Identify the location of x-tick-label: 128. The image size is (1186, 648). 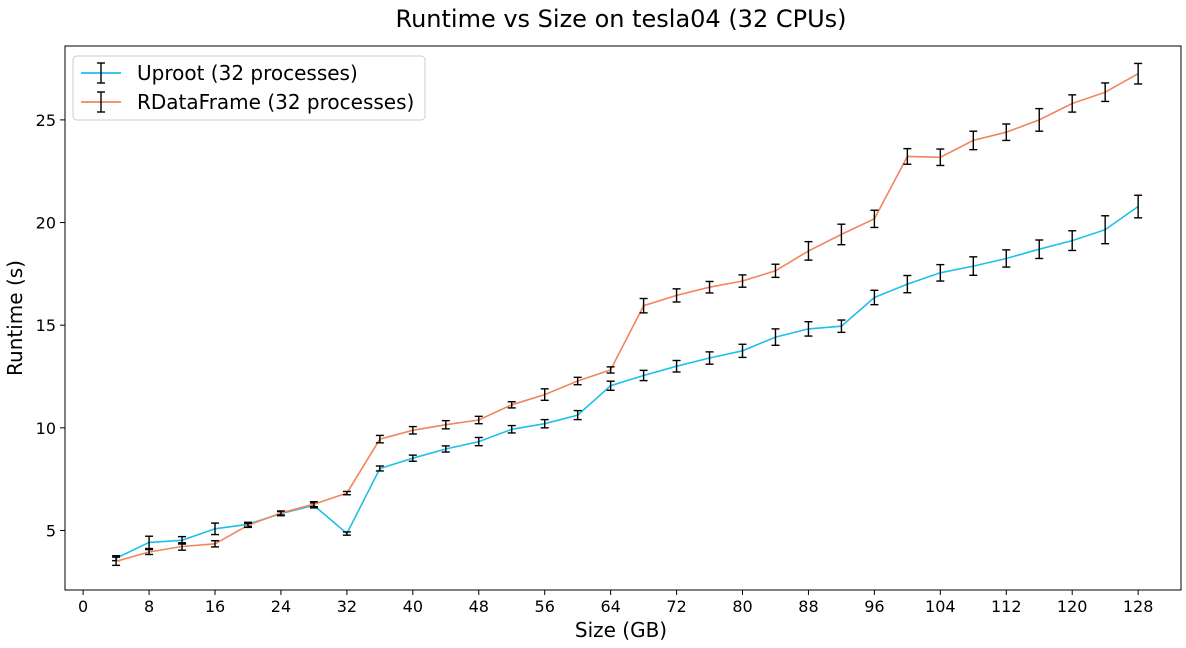
(1138, 606).